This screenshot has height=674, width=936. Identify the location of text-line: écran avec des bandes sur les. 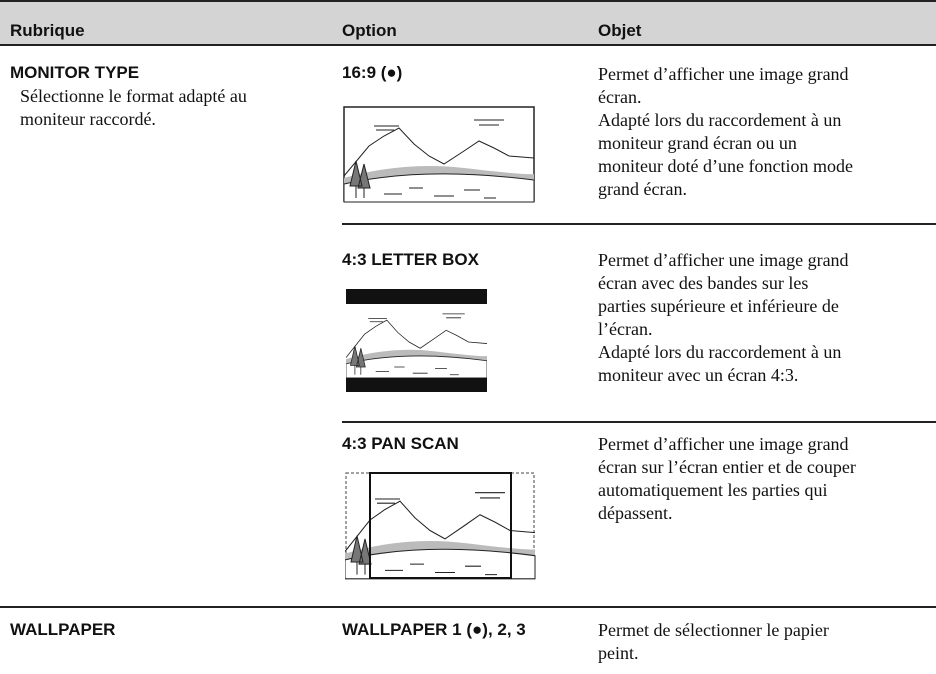
(703, 283).